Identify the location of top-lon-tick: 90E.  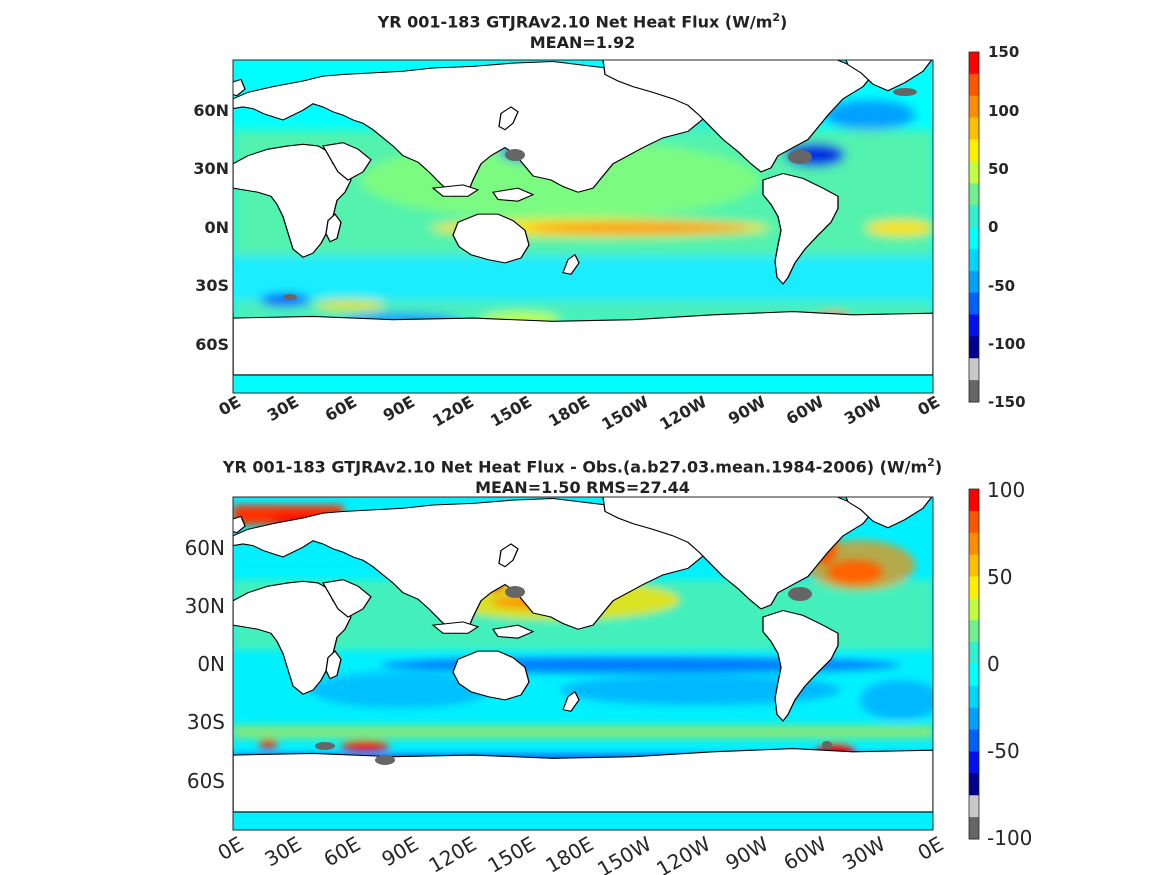
(399, 408).